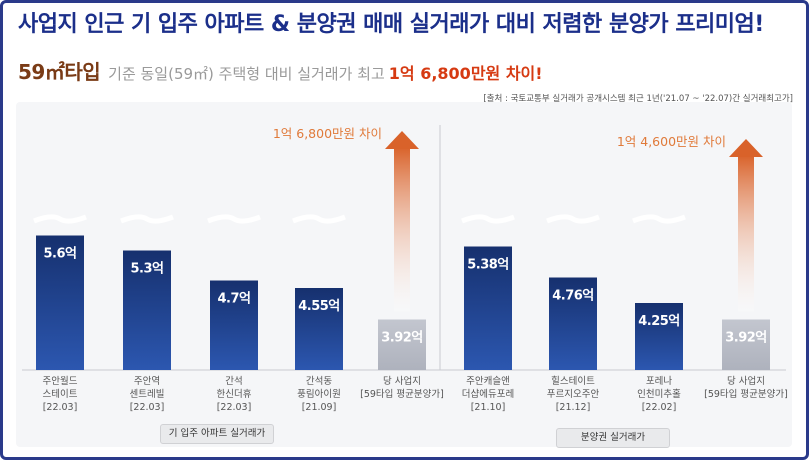  I want to click on difference-annotation: 1억 6,800만원 차이, so click(327, 133).